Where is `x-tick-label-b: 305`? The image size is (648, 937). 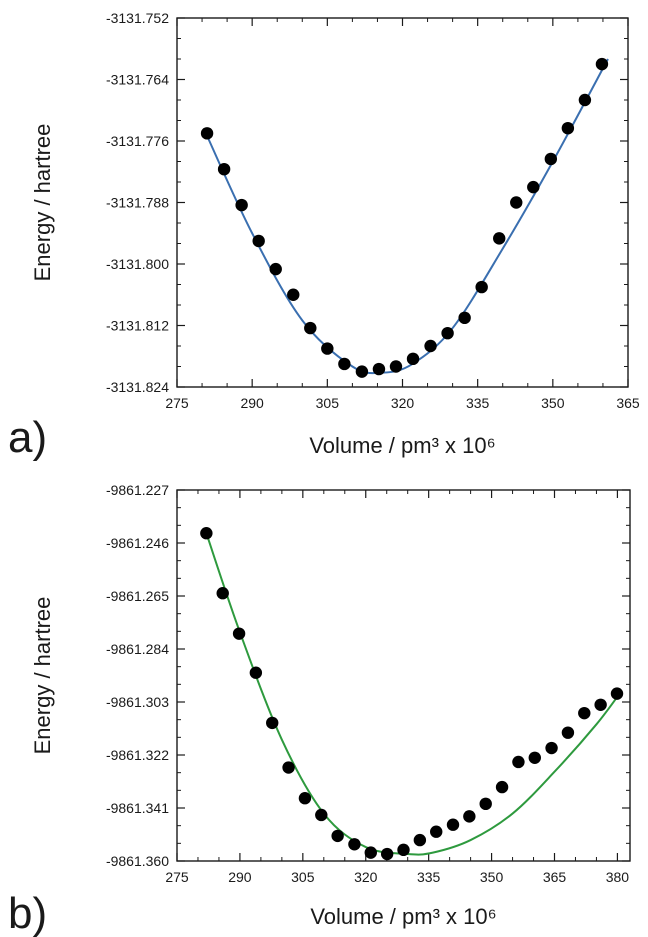 x-tick-label-b: 305 is located at coordinates (303, 877).